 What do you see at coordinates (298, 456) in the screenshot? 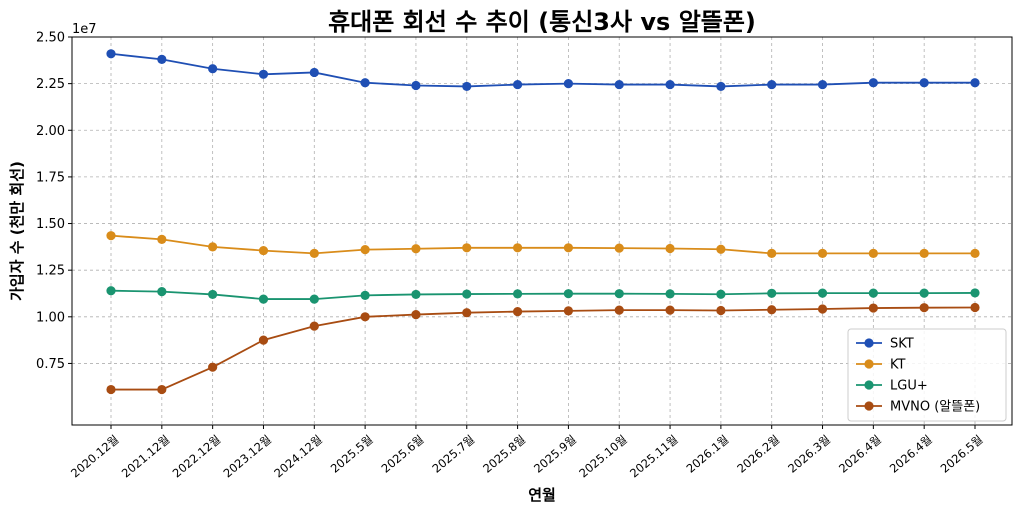
I see `x-tick-label: 2024.12월` at bounding box center [298, 456].